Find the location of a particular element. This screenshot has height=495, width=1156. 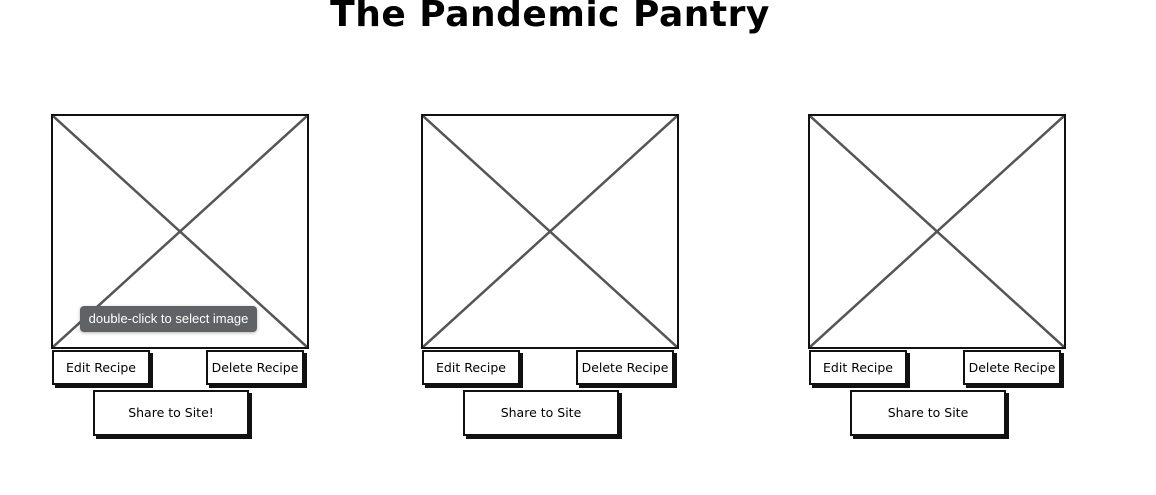

select-image-tooltip: double-click to select image is located at coordinates (168, 319).